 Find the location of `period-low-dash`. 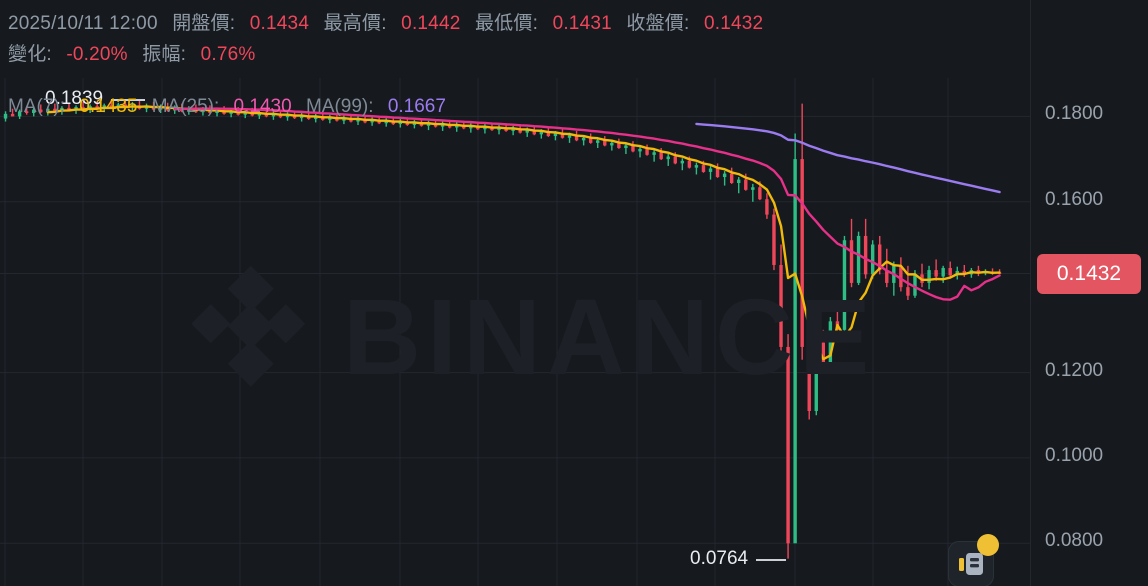

period-low-dash is located at coordinates (771, 560).